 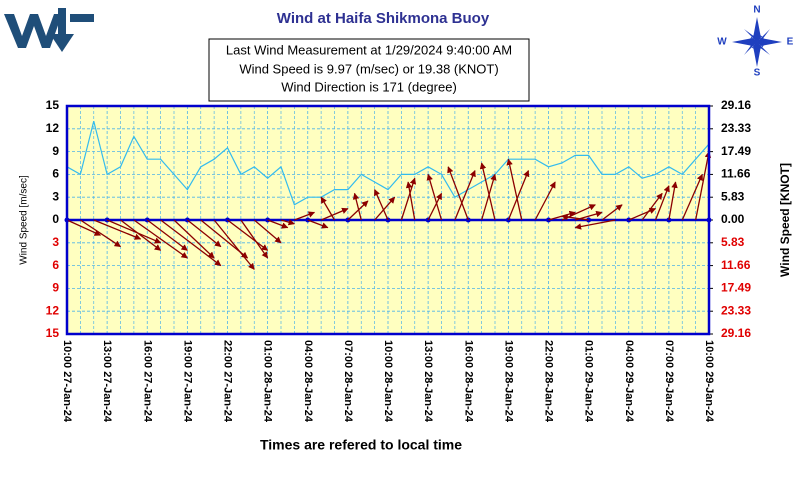 I want to click on x-tick-label: 19:00 28-Jan-24, so click(x=508, y=381).